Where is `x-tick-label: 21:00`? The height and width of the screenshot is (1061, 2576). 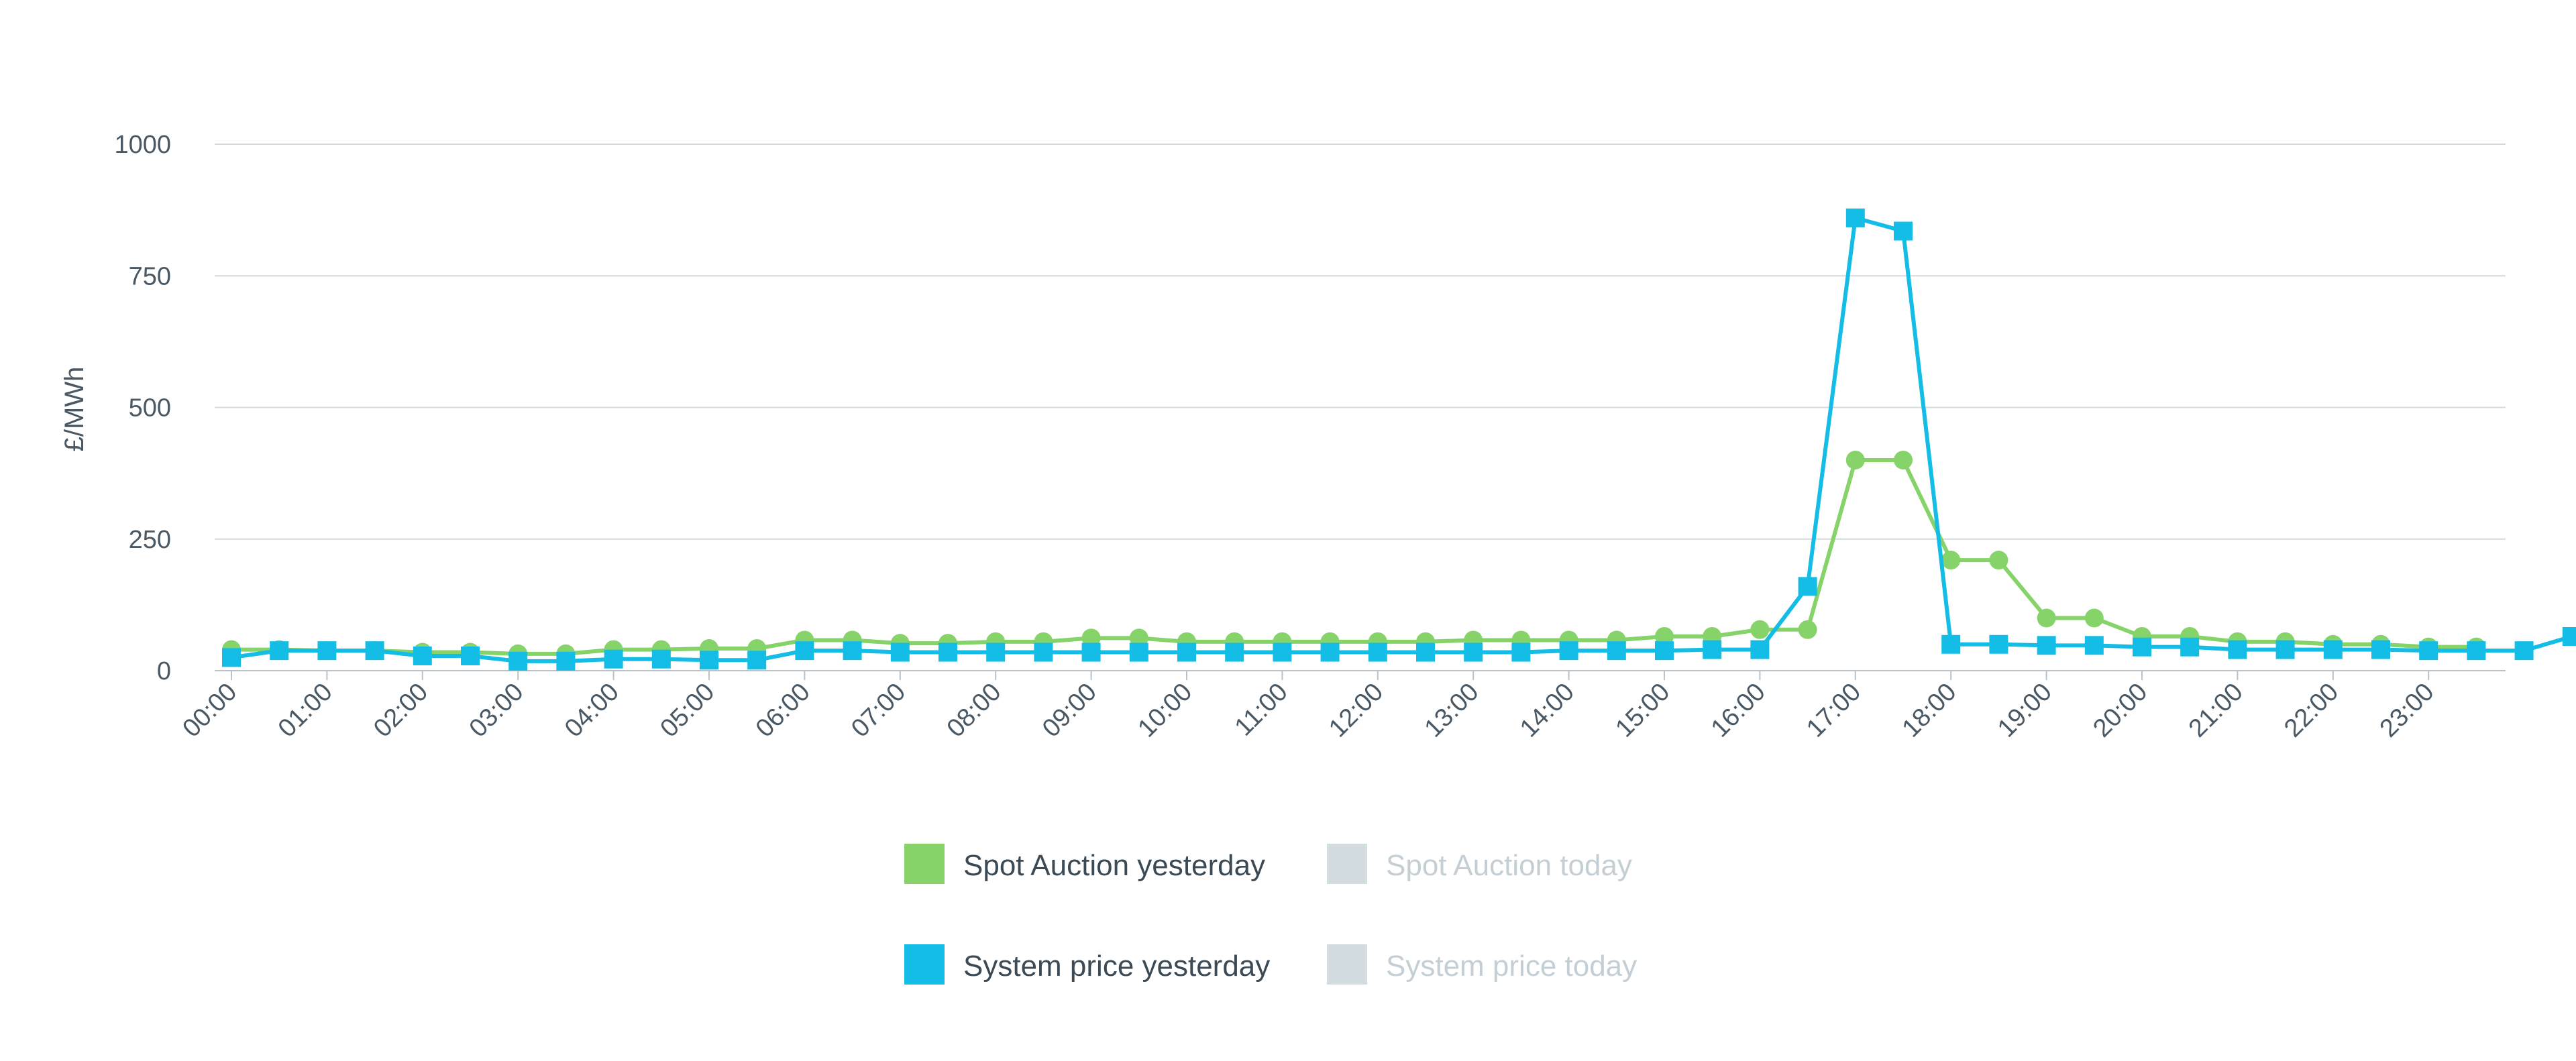 x-tick-label: 21:00 is located at coordinates (2216, 710).